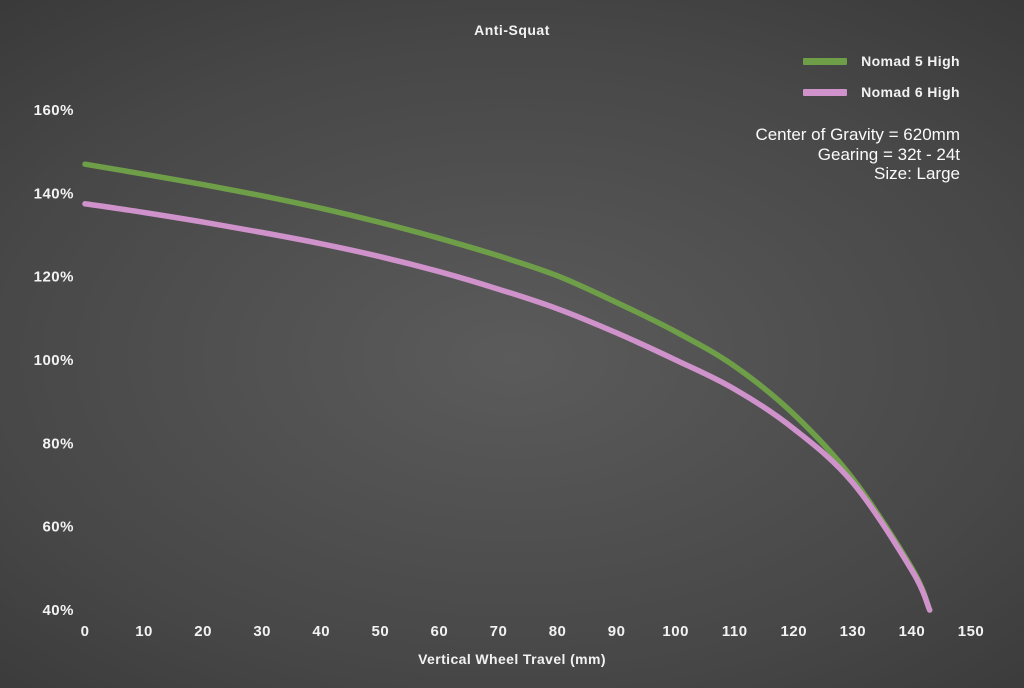  What do you see at coordinates (794, 631) in the screenshot?
I see `x-tick-label: 120` at bounding box center [794, 631].